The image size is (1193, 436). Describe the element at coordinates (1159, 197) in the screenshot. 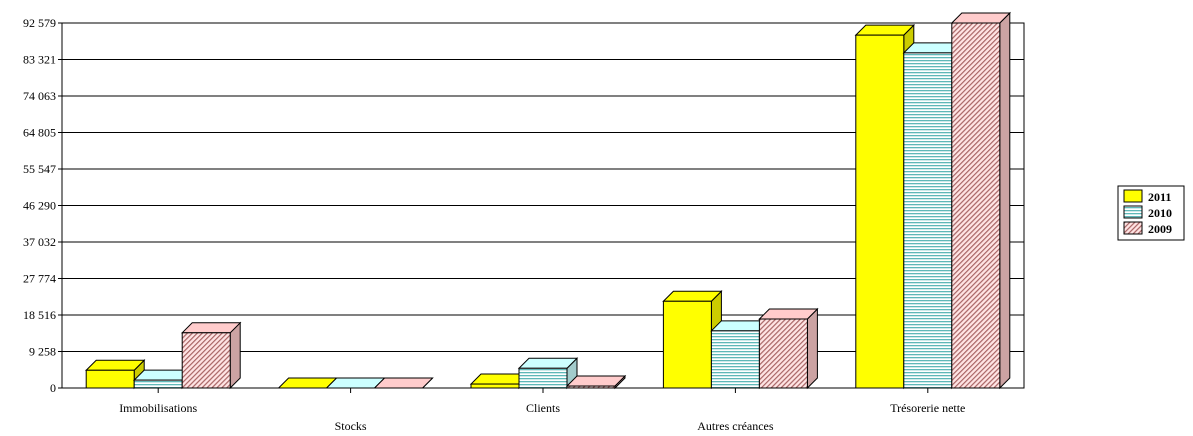

I see `legend-label: 2011` at that location.